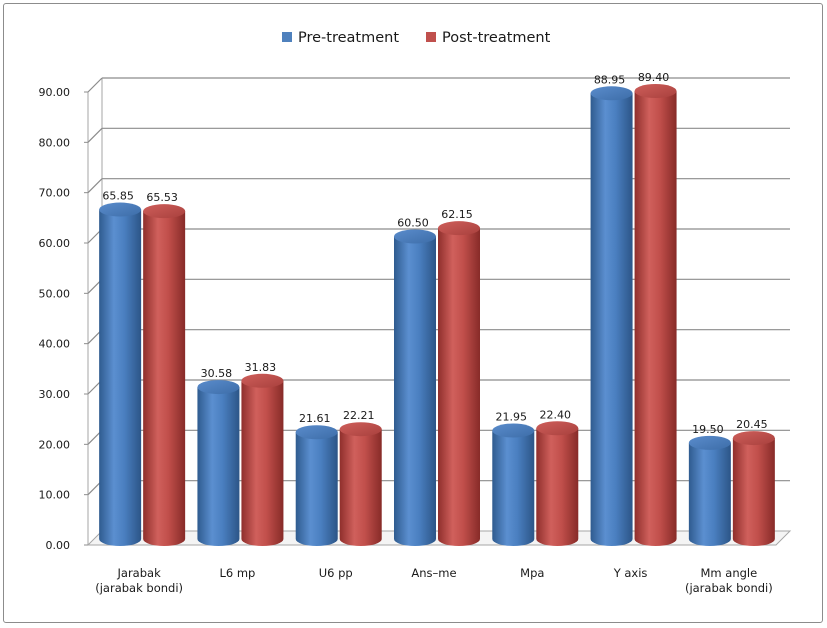 The width and height of the screenshot is (827, 628). What do you see at coordinates (413, 222) in the screenshot?
I see `data-label: 60.50` at bounding box center [413, 222].